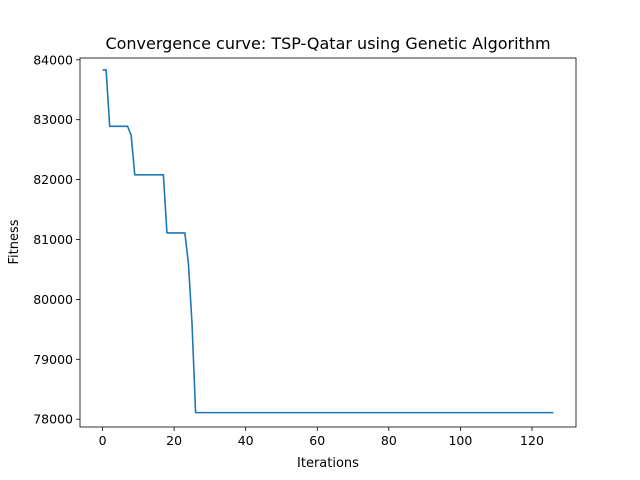 The width and height of the screenshot is (640, 480). What do you see at coordinates (14, 241) in the screenshot?
I see `y-axis-label: Fitness` at bounding box center [14, 241].